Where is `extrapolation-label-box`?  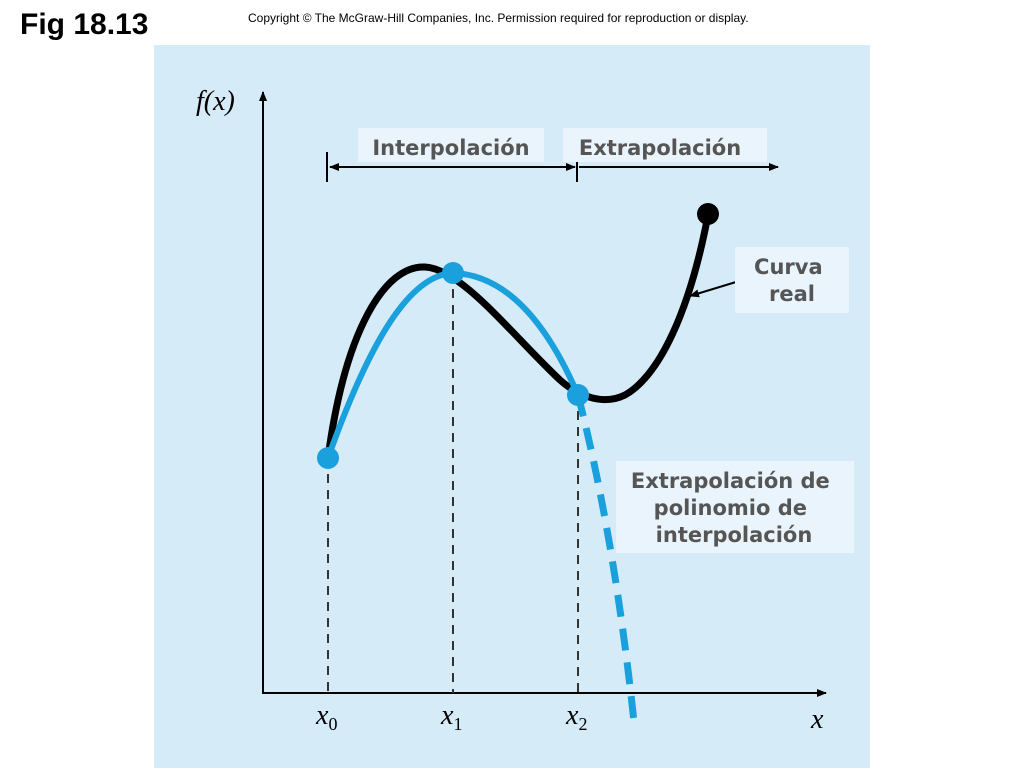 extrapolation-label-box is located at coordinates (665, 145).